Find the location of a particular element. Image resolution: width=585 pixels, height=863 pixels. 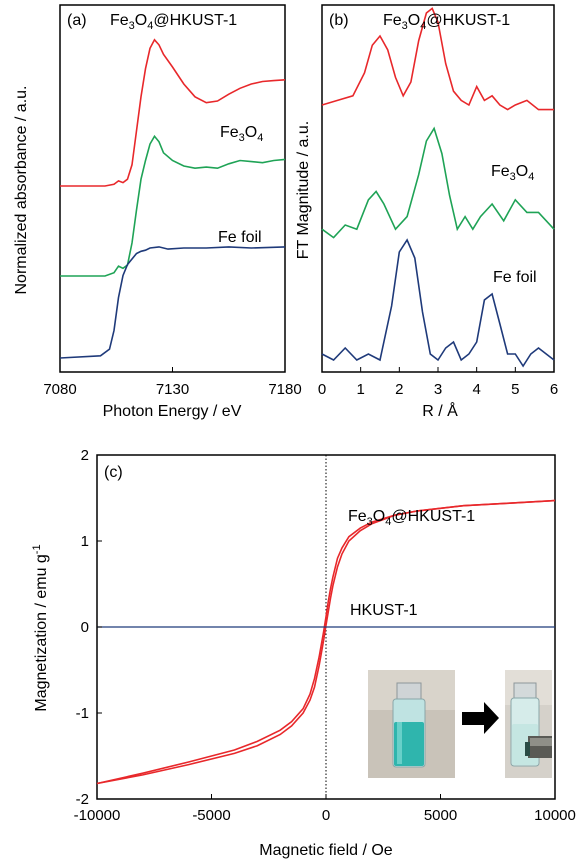

panel-c-ytick-label: -1 is located at coordinates (82, 713).